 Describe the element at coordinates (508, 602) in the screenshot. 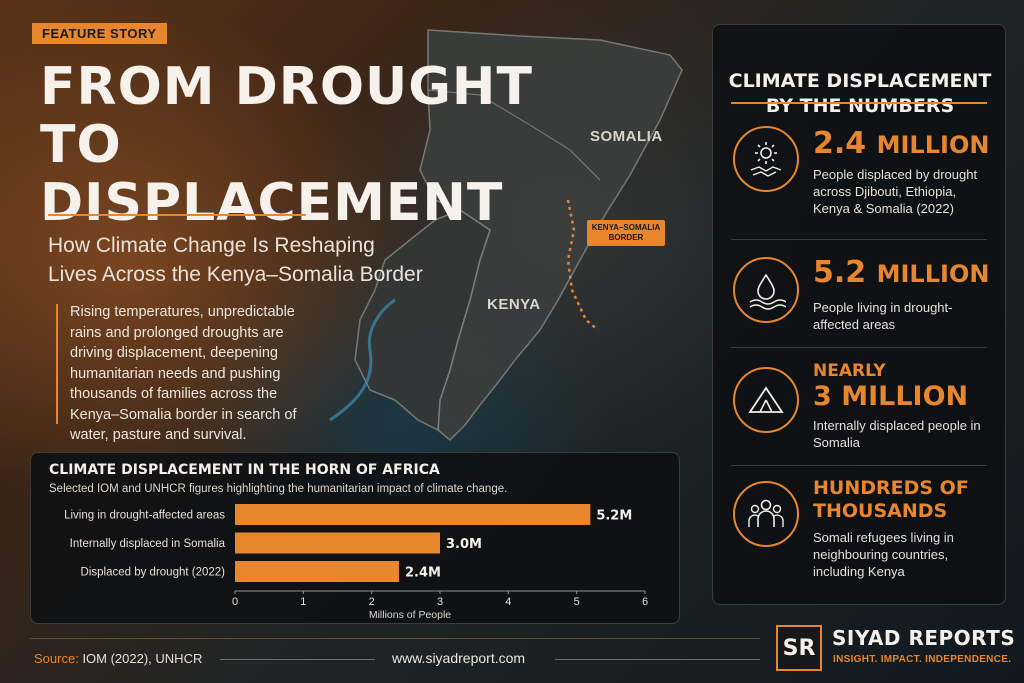

I see `x-tick-label: 4` at that location.